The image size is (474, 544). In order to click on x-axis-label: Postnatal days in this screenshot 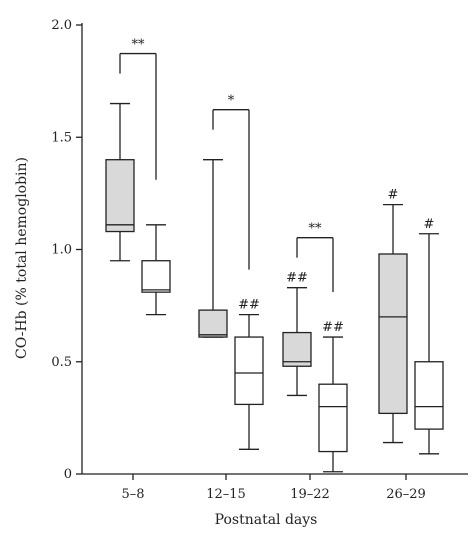, I will do `click(266, 520)`.